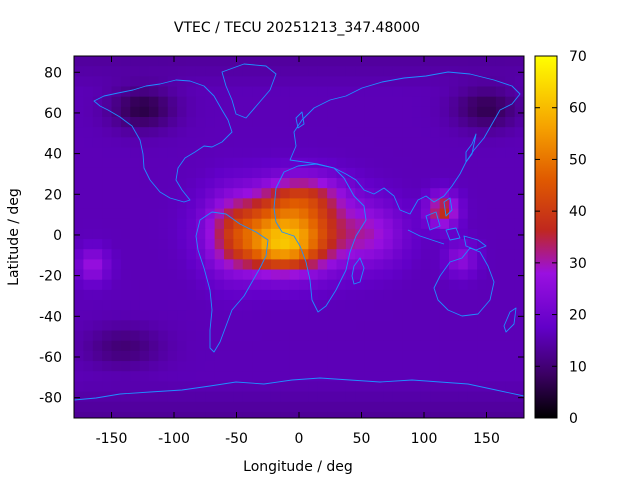 The width and height of the screenshot is (640, 480). I want to click on coast-north-america, so click(163, 141).